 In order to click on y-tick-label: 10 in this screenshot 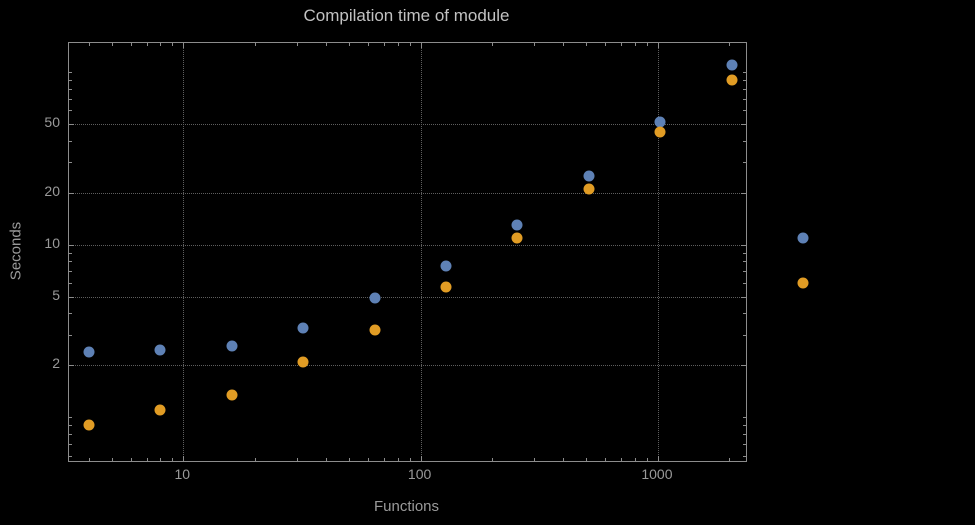, I will do `click(52, 242)`.